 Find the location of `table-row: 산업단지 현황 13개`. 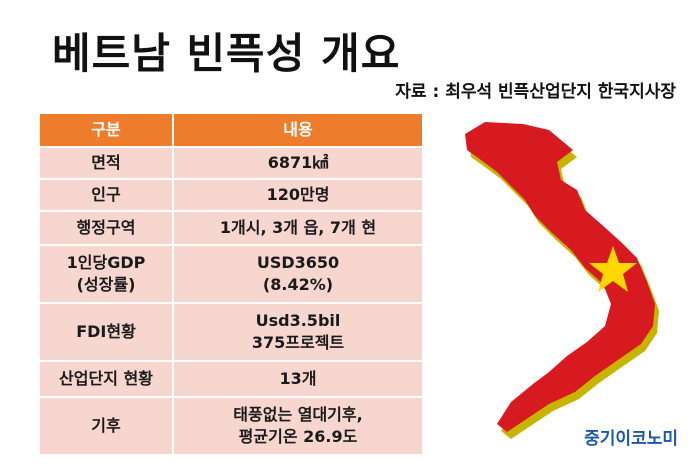

table-row: 산업단지 현황 13개 is located at coordinates (231, 379).